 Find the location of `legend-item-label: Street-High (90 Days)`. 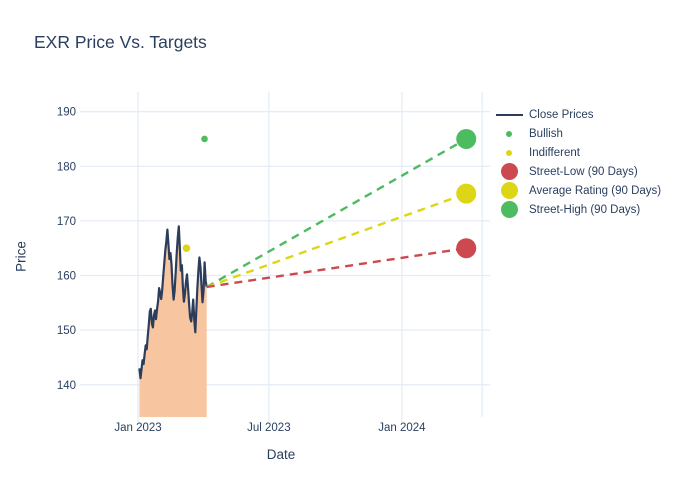

legend-item-label: Street-High (90 Days) is located at coordinates (585, 209).